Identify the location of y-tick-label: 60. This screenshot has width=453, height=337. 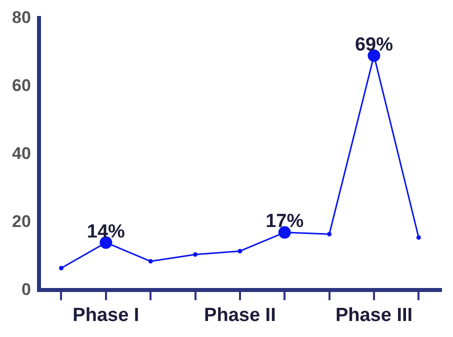
(21, 85).